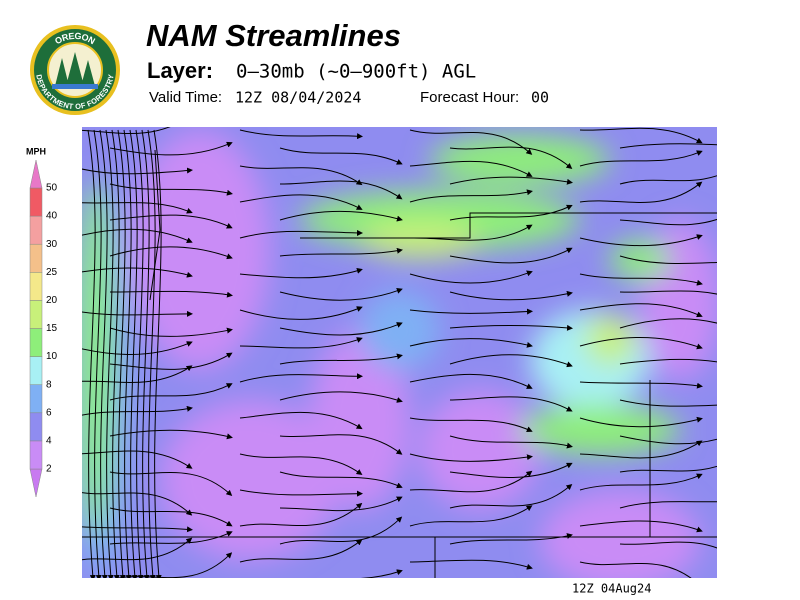 The height and width of the screenshot is (600, 800). What do you see at coordinates (49, 441) in the screenshot?
I see `colorbar-label: 4` at bounding box center [49, 441].